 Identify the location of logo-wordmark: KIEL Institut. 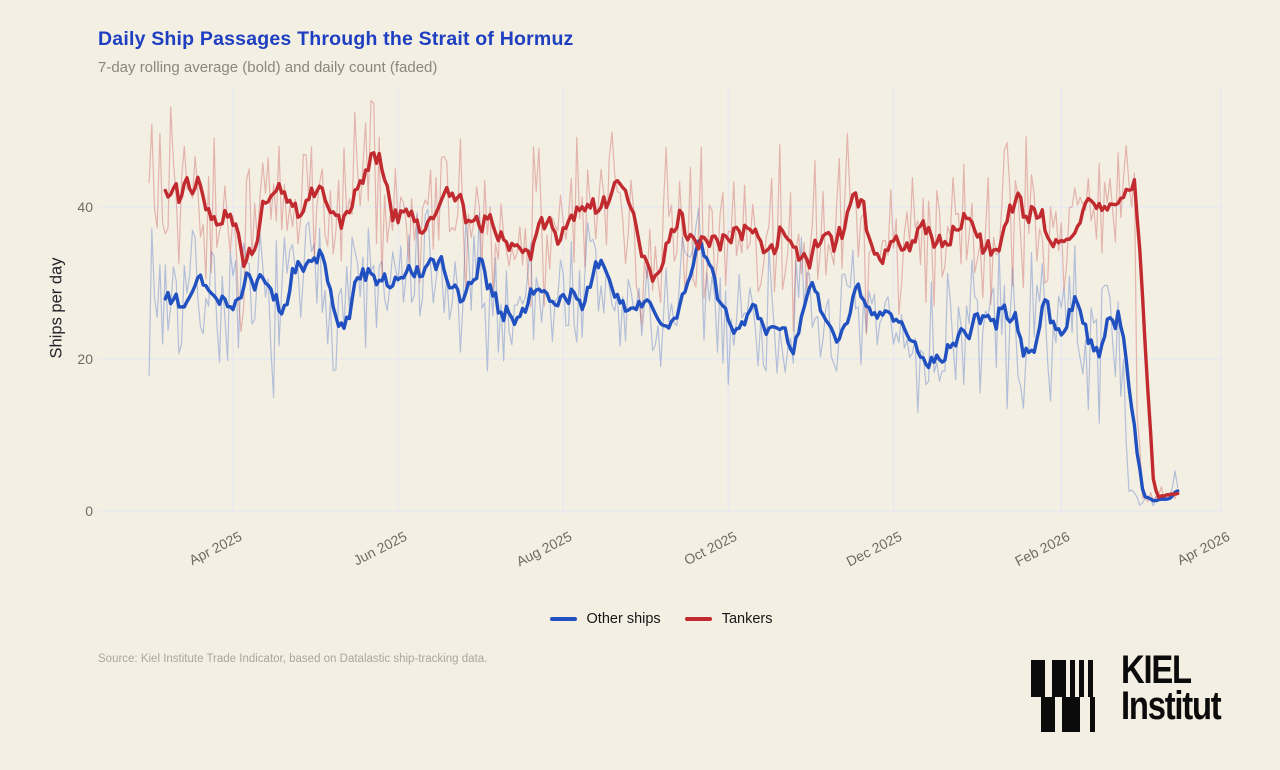
(1171, 688).